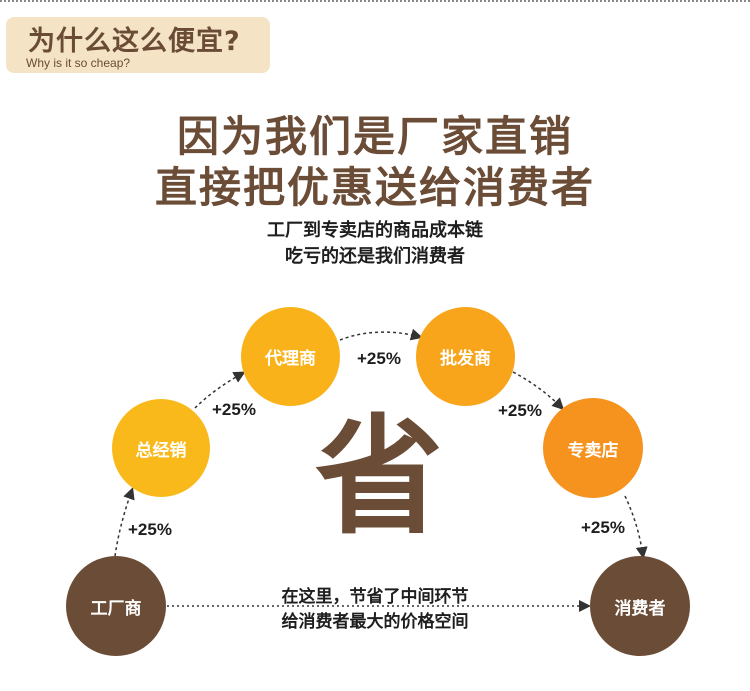 This screenshot has width=750, height=691. Describe the element at coordinates (636, 527) in the screenshot. I see `arrow-store-to-consumer` at that location.